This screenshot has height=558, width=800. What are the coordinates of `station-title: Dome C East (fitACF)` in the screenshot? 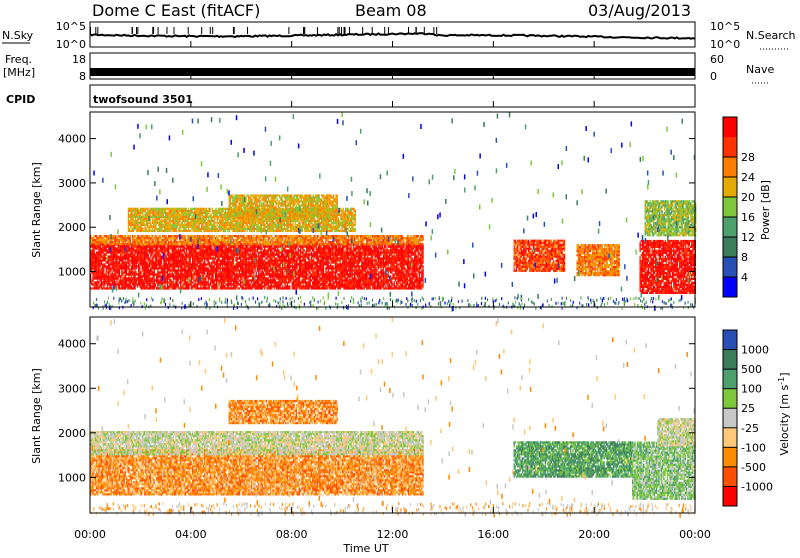 It's located at (176, 10).